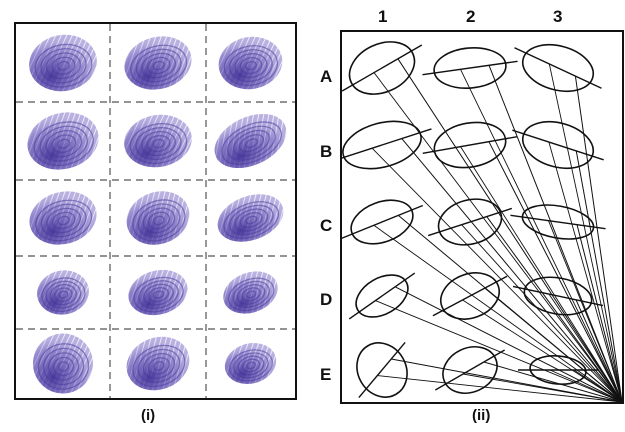  I want to click on row-label-c: C, so click(326, 225).